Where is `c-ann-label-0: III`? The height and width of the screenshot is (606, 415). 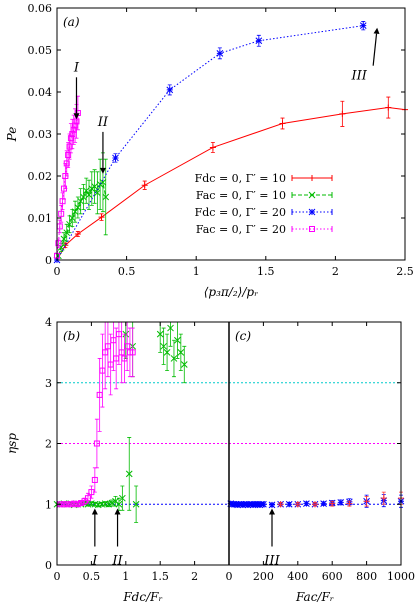
c-ann-label-0: III is located at coordinates (271, 561).